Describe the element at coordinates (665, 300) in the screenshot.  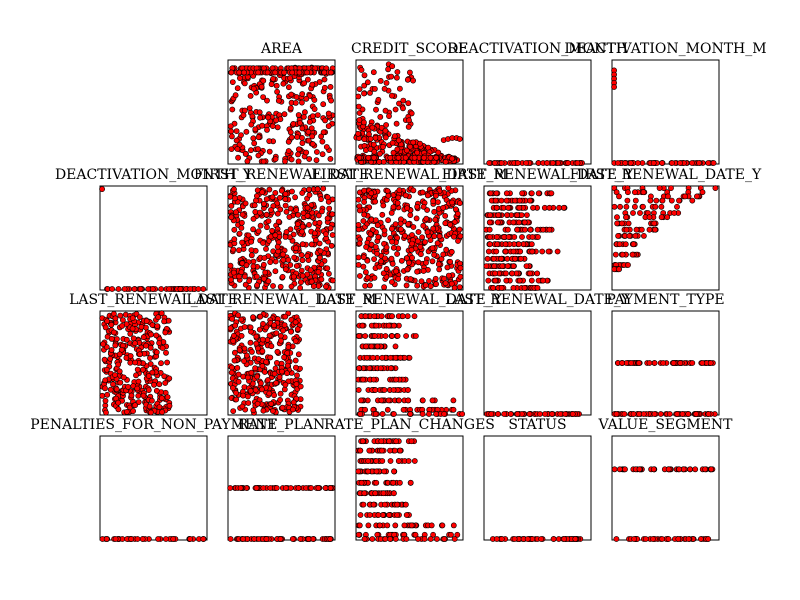
I see `panel-title: PAYMENT_TYPE` at that location.